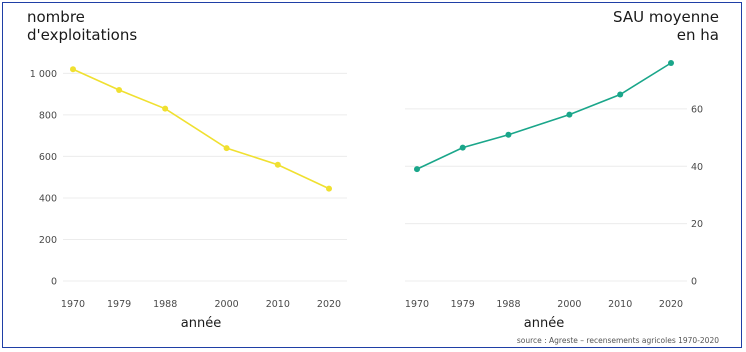  Describe the element at coordinates (73, 304) in the screenshot. I see `left-x-tick-label: 1970` at that location.